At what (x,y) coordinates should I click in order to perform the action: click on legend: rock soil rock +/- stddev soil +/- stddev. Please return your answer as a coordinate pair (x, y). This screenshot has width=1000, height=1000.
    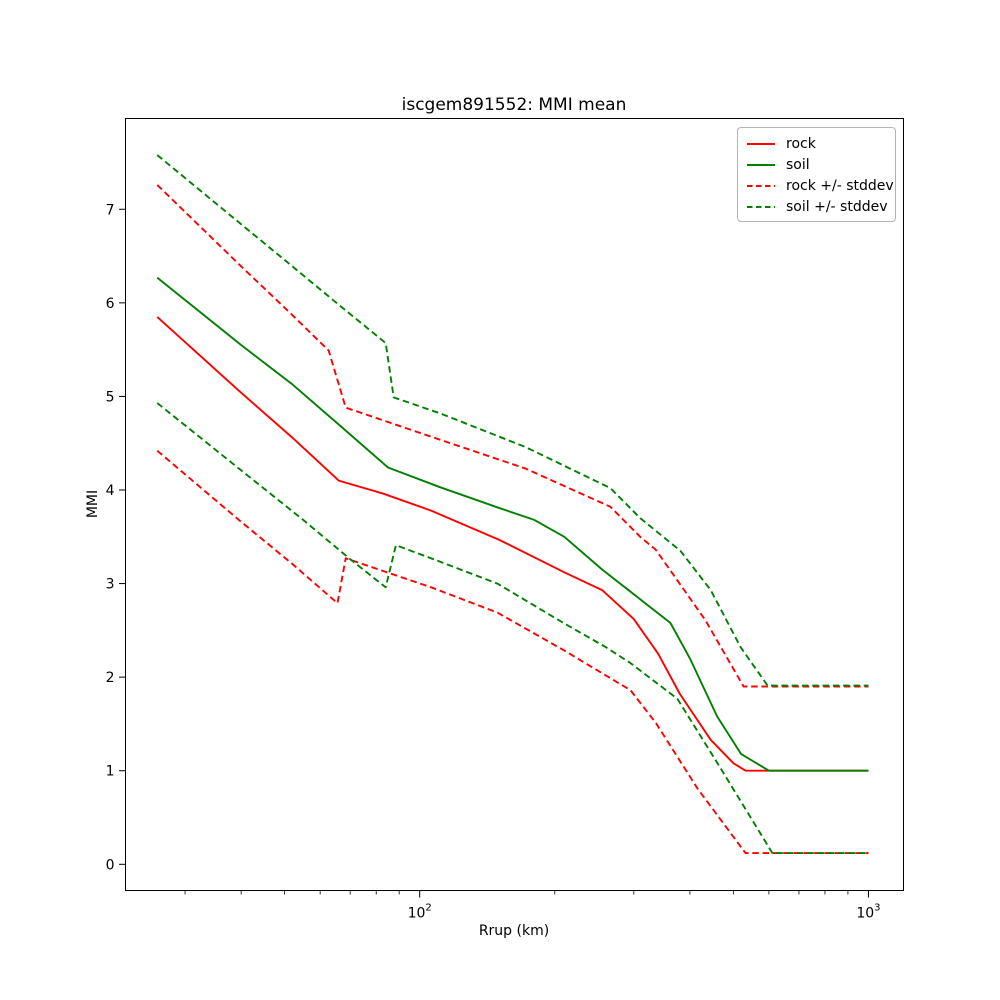
    Looking at the image, I should click on (816, 174).